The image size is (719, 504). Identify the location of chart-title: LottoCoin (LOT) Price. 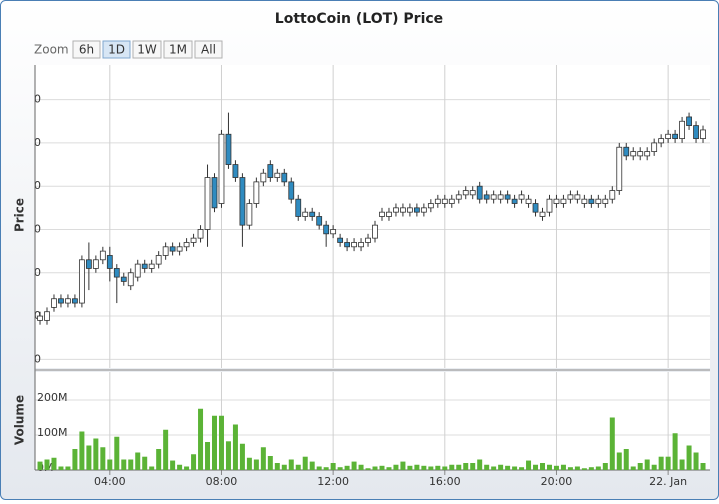
(359, 19).